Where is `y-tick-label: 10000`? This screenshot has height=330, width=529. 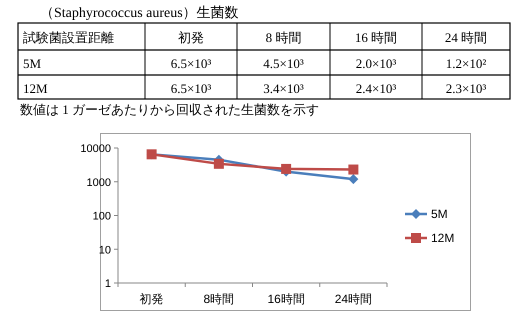 y-tick-label: 10000 is located at coordinates (95, 149).